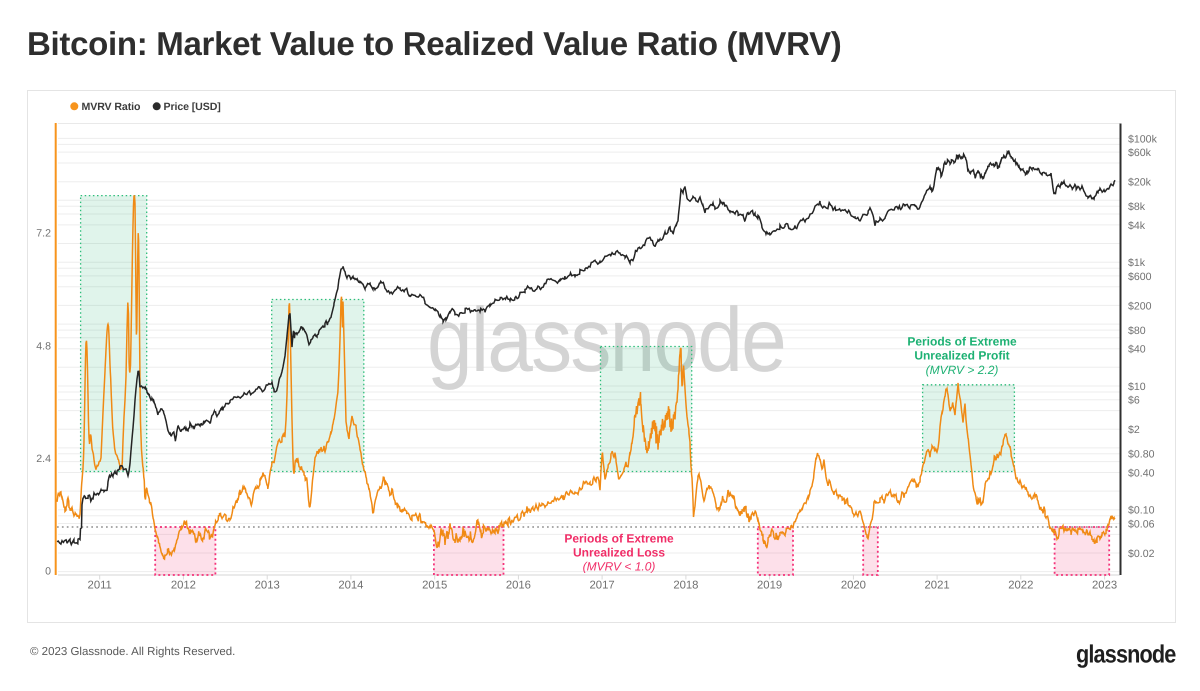  Describe the element at coordinates (962, 370) in the screenshot. I see `svg-text: (MVRV > 2.2)` at that location.